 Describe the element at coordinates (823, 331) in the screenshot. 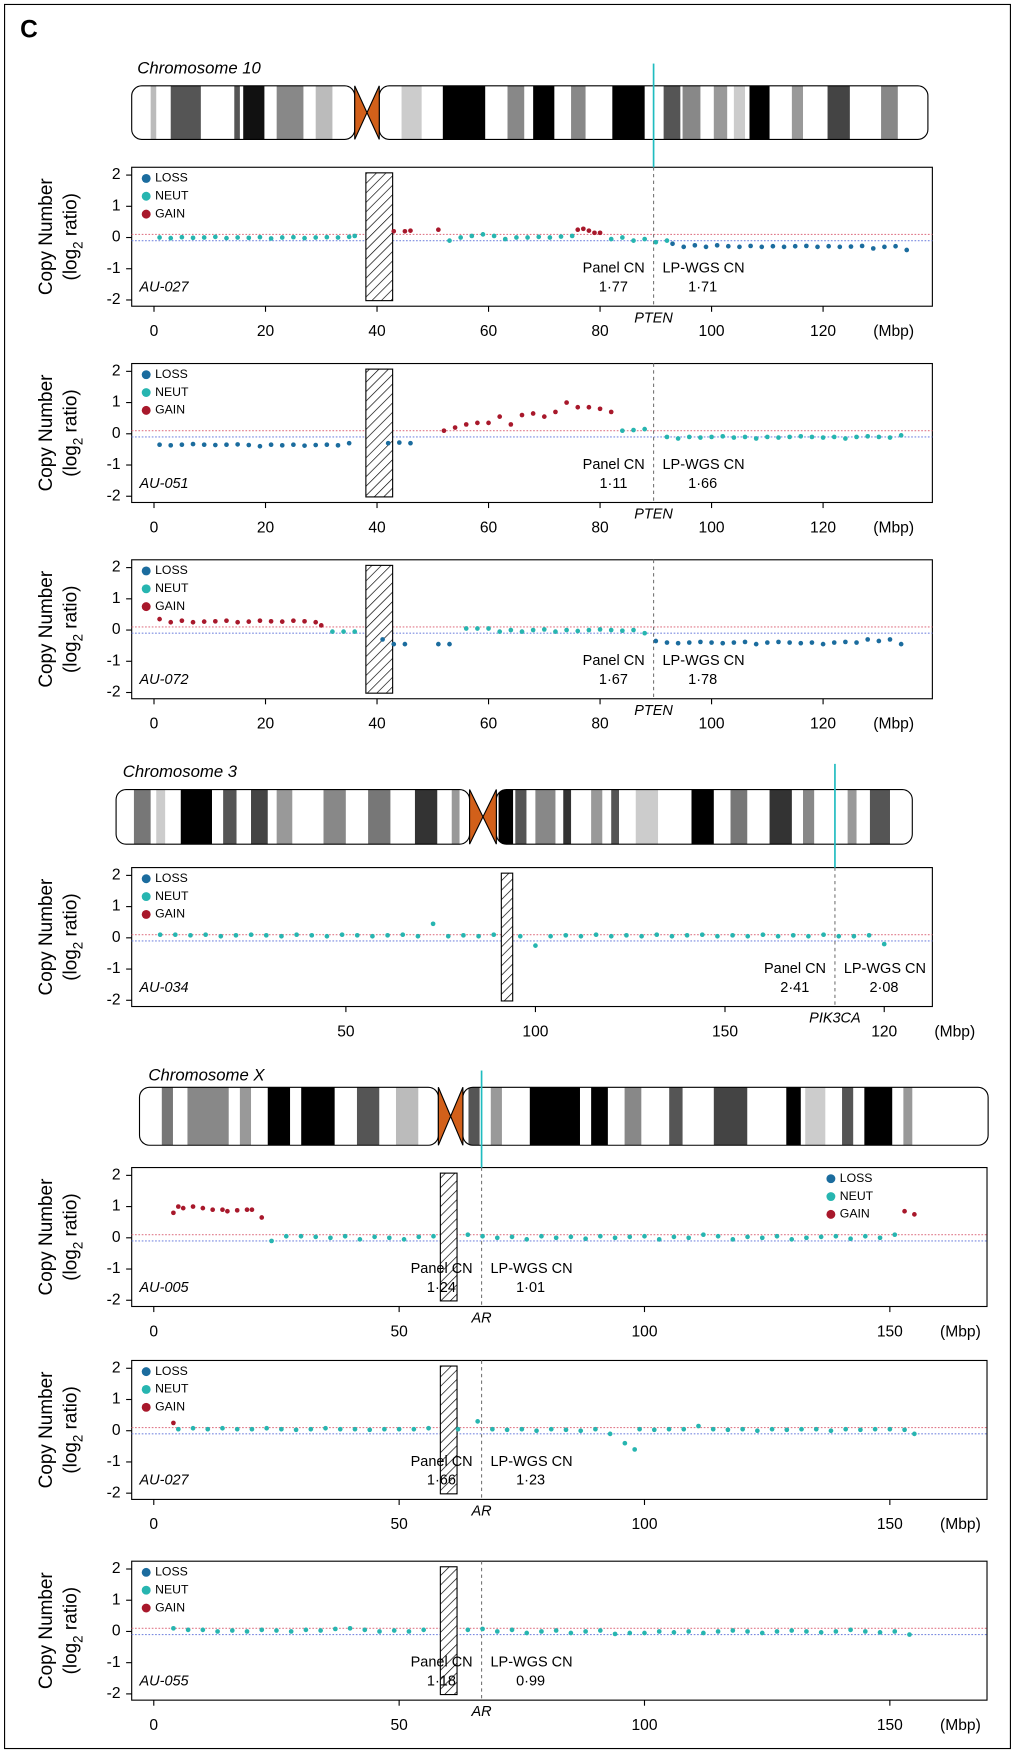

I see `x-tick-label: 120` at that location.